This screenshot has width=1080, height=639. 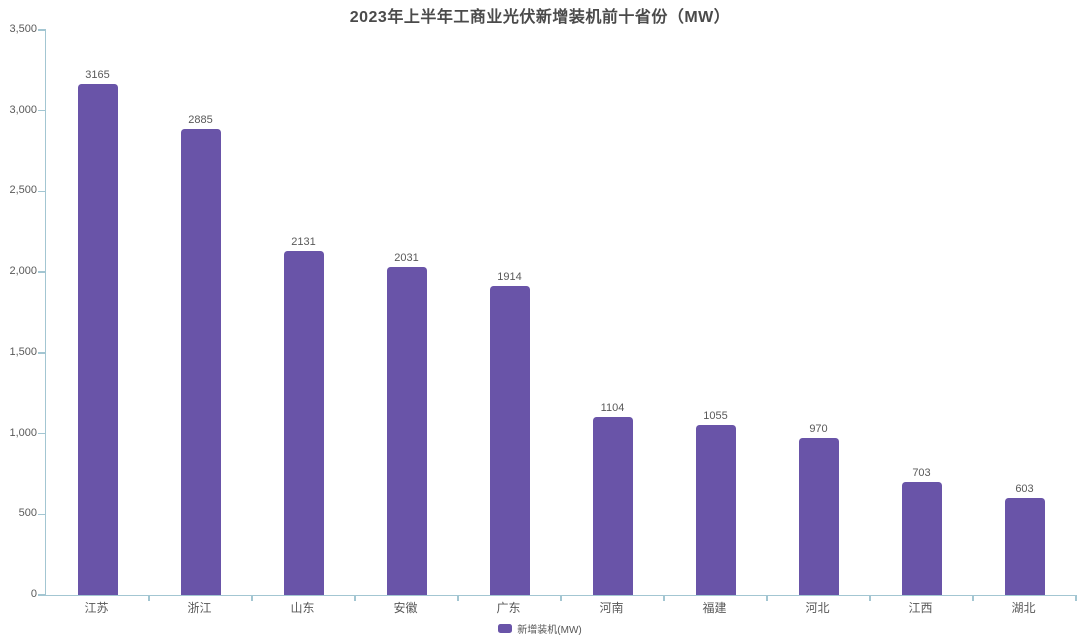 I want to click on y-axis-tick-label: 500, so click(x=27, y=513).